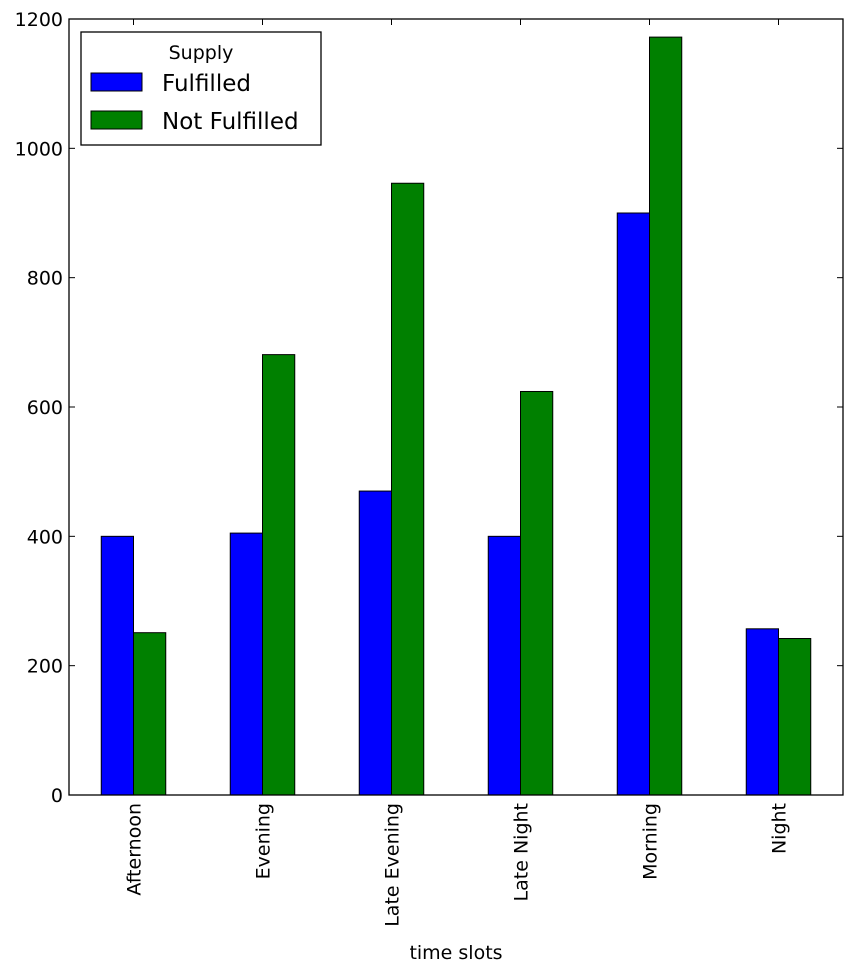 The height and width of the screenshot is (977, 853). Describe the element at coordinates (45, 667) in the screenshot. I see `y-tick-label: 200` at that location.